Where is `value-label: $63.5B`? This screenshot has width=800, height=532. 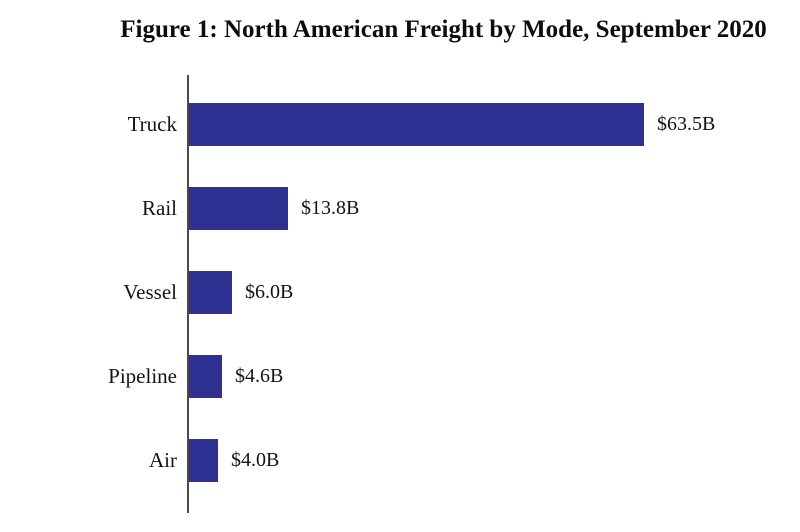
value-label: $63.5B is located at coordinates (686, 124).